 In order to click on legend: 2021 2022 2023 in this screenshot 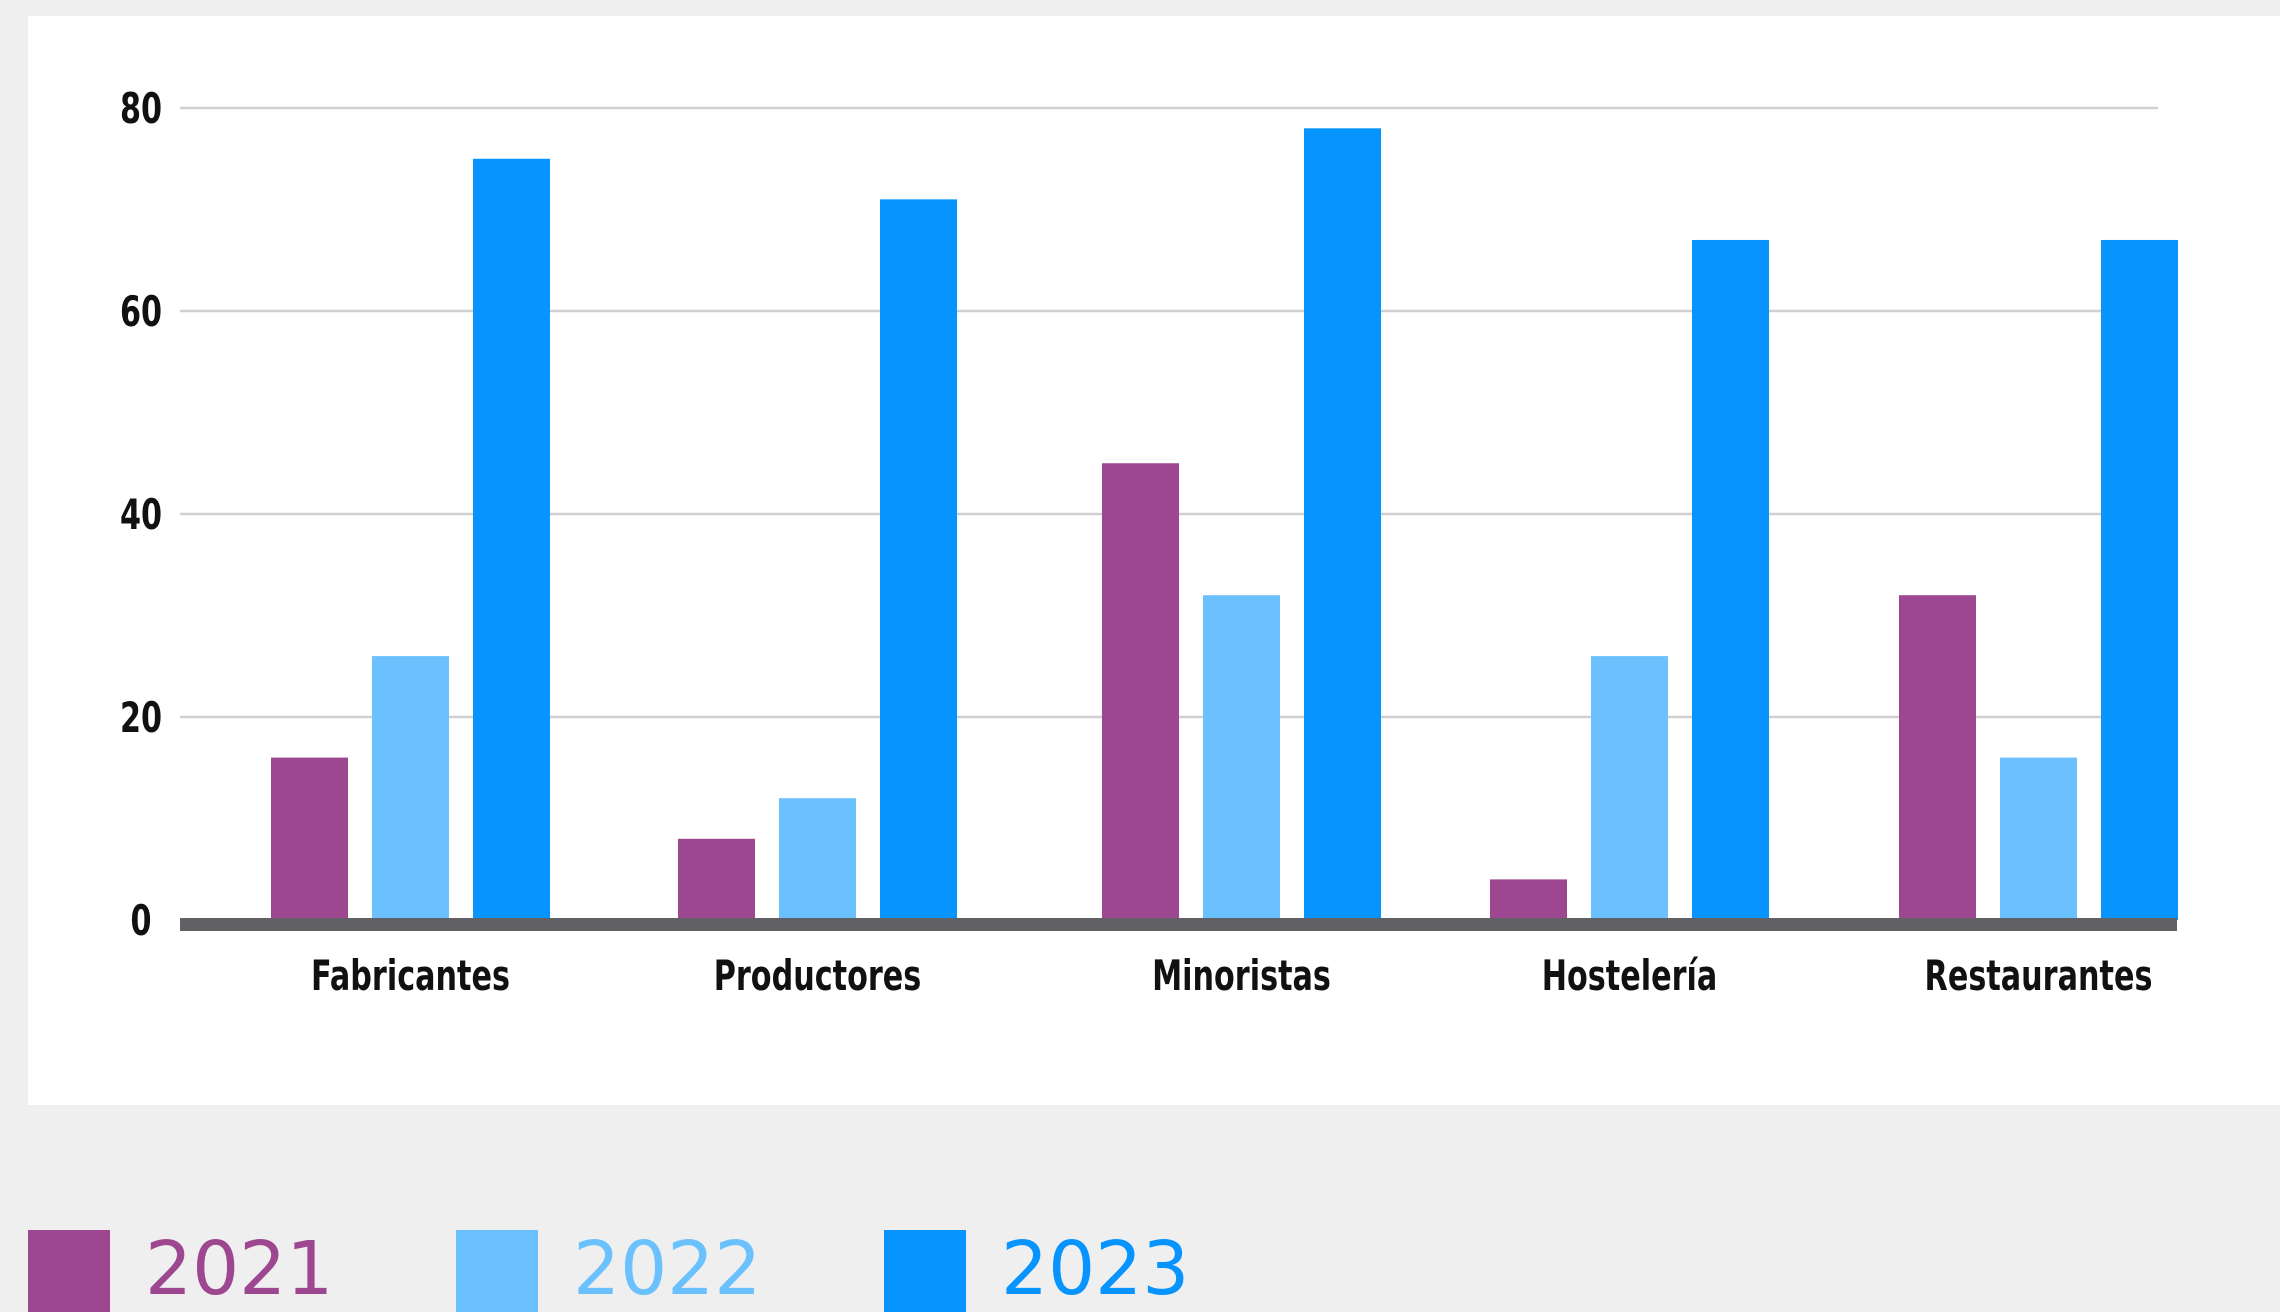, I will do `click(678, 1270)`.